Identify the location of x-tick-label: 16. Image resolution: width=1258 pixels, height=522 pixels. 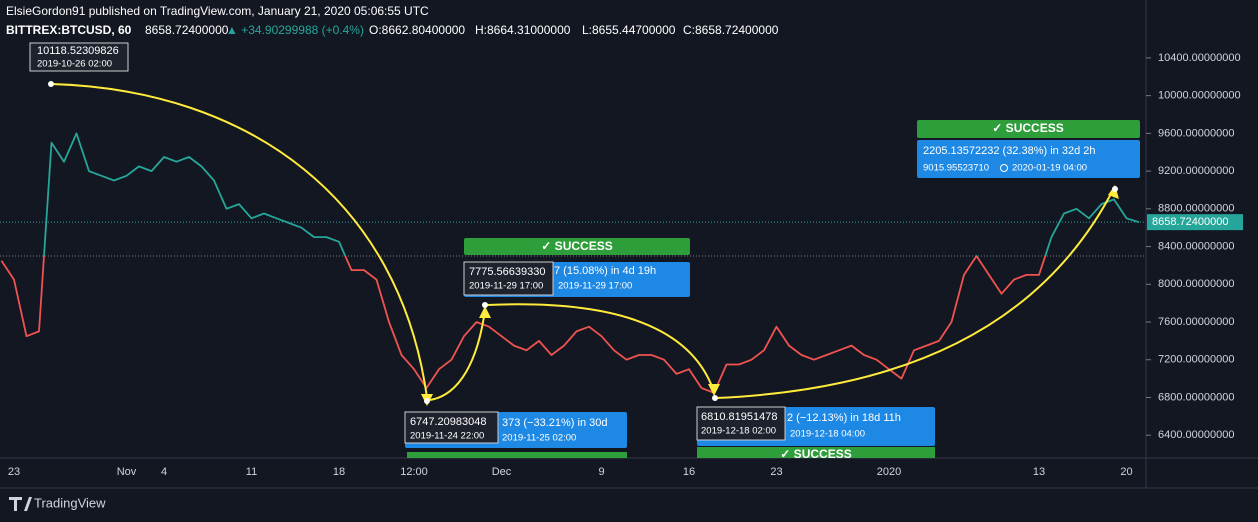
(689, 472).